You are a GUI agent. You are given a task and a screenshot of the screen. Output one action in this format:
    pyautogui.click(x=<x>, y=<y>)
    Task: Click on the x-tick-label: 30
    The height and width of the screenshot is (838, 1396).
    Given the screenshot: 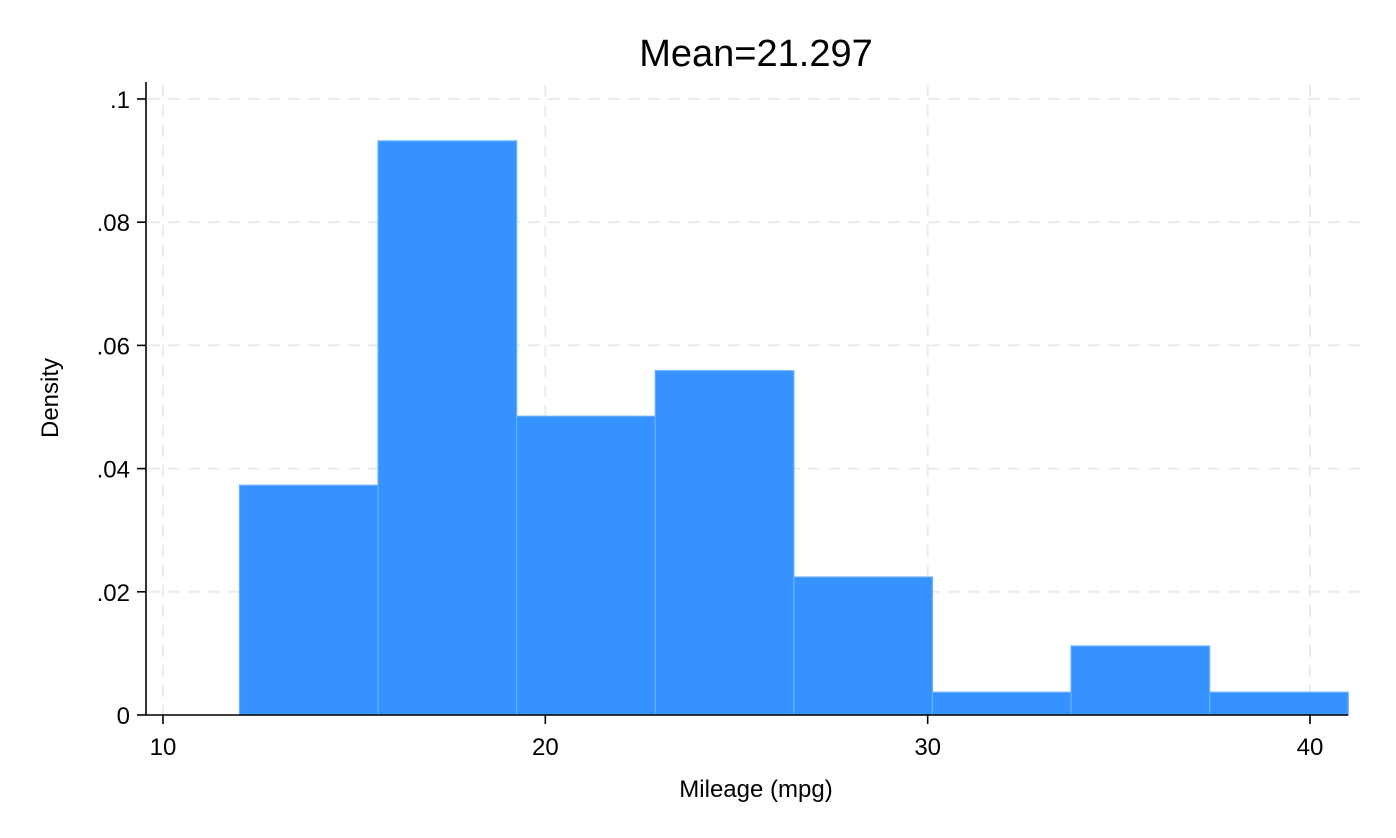 What is the action you would take?
    pyautogui.click(x=927, y=747)
    